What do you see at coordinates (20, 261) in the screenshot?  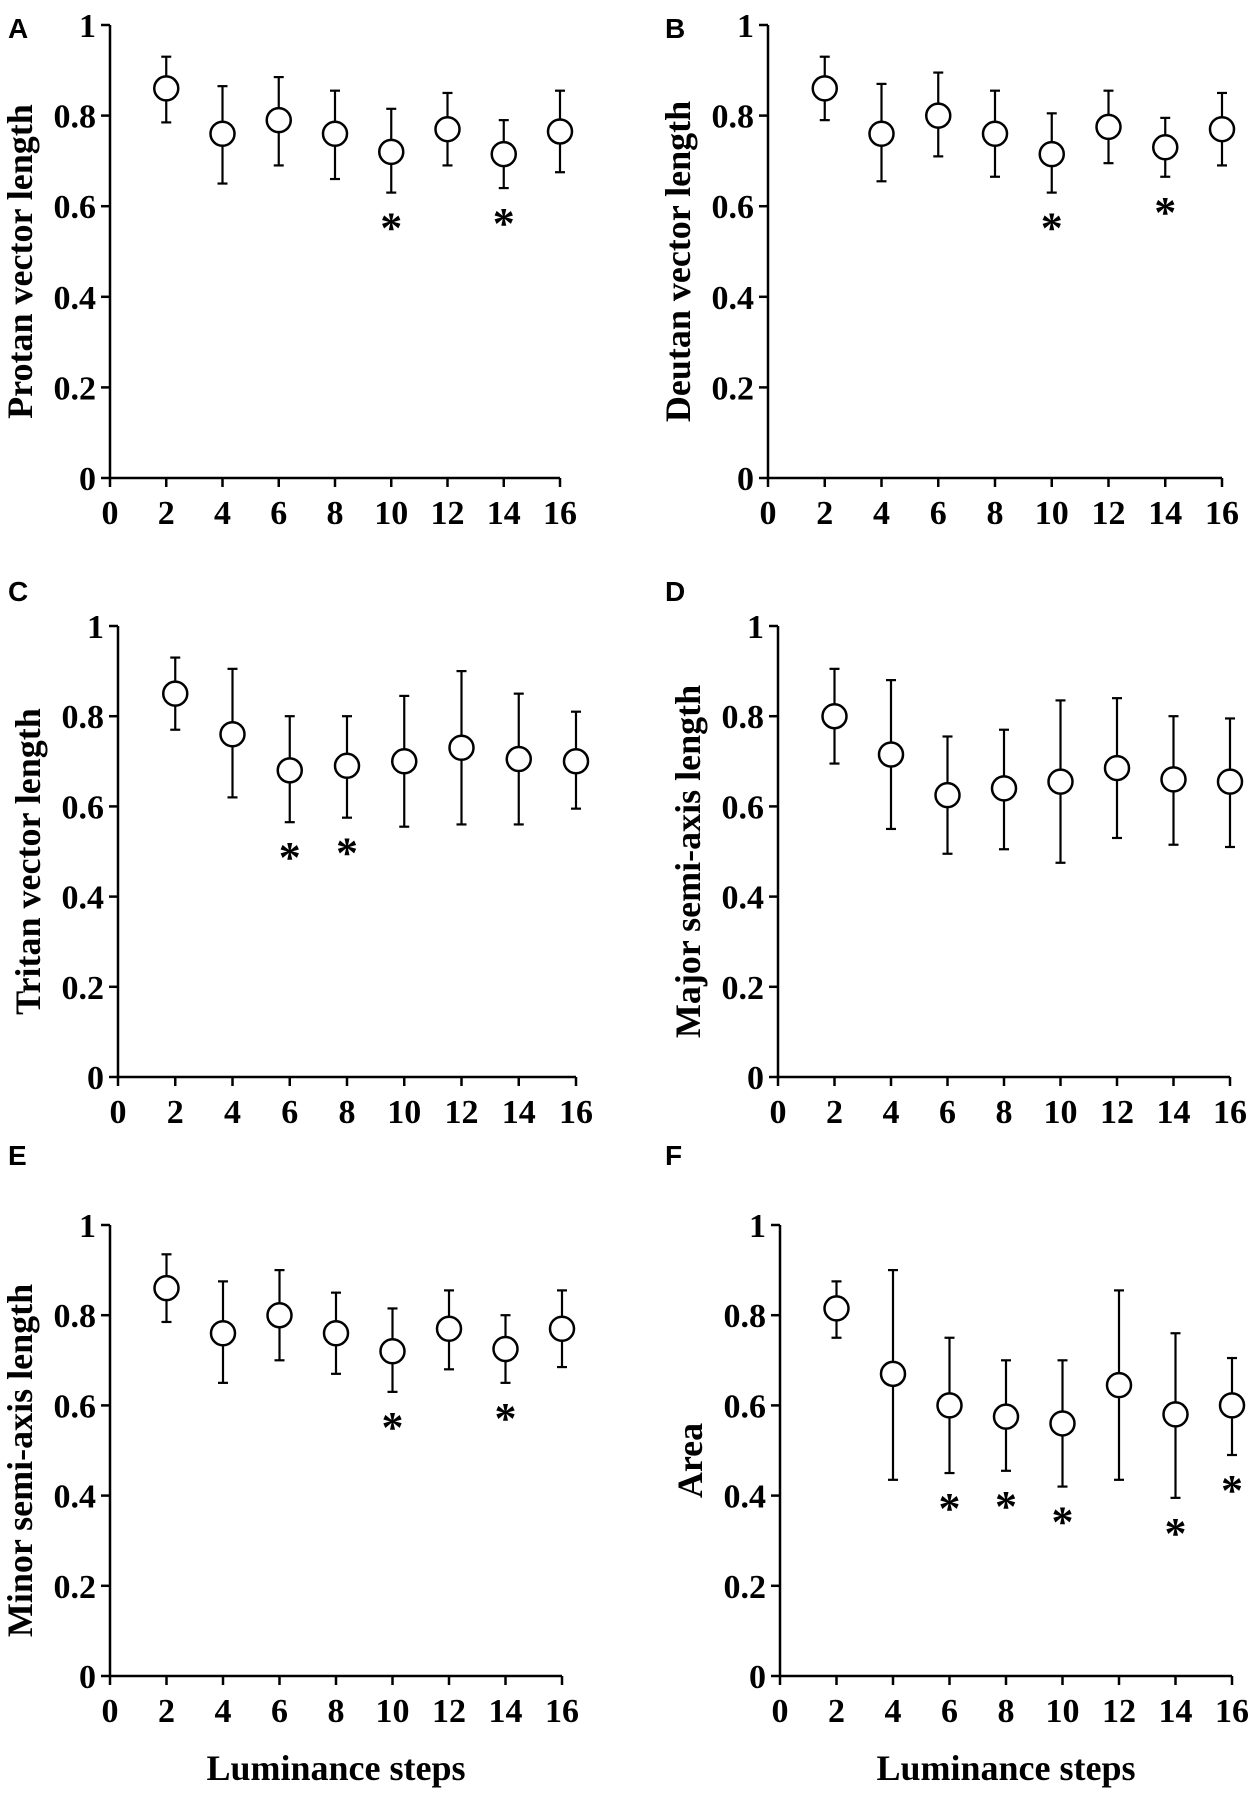 I see `y-axis-title: Protan vector length` at bounding box center [20, 261].